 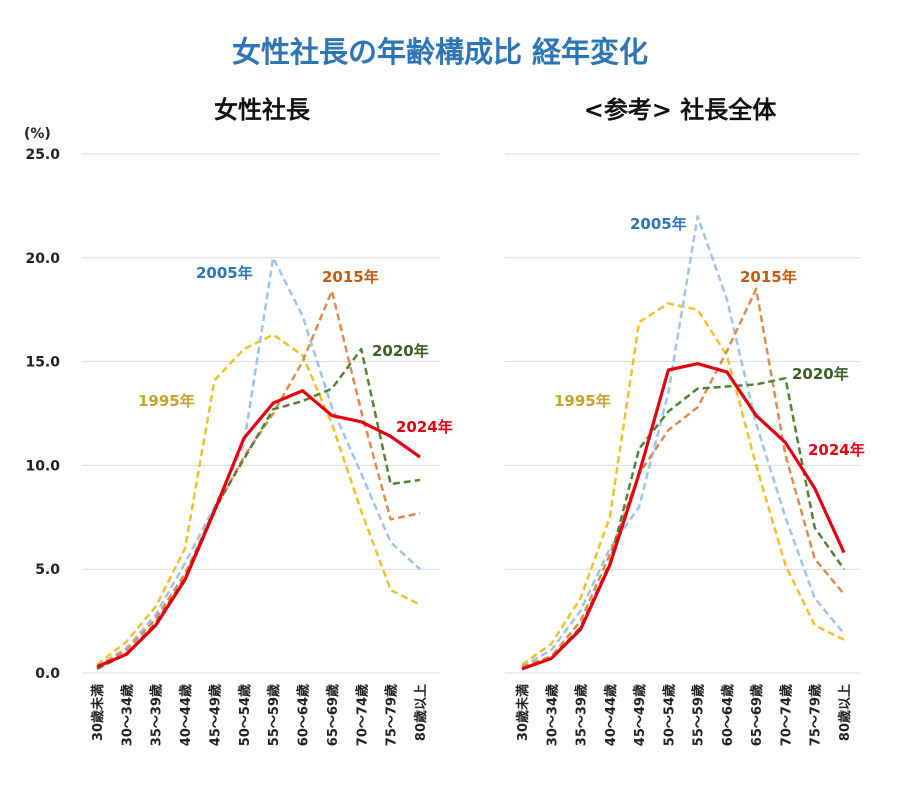 What do you see at coordinates (683, 523) in the screenshot?
I see `series-line-2020年` at bounding box center [683, 523].